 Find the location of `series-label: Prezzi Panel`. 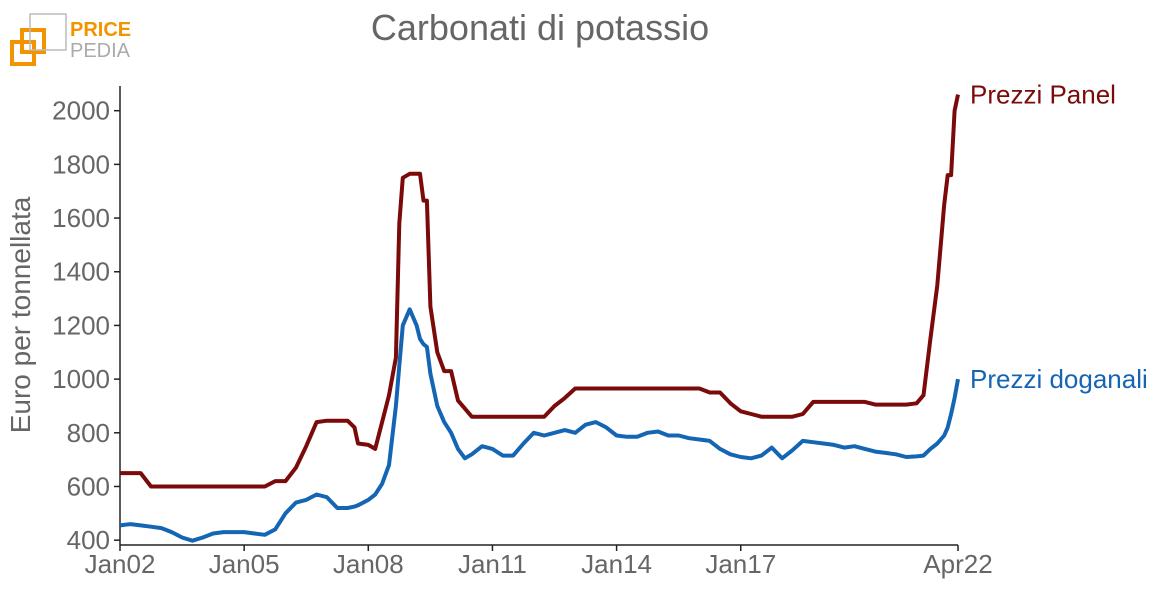

series-label: Prezzi Panel is located at coordinates (1043, 95).